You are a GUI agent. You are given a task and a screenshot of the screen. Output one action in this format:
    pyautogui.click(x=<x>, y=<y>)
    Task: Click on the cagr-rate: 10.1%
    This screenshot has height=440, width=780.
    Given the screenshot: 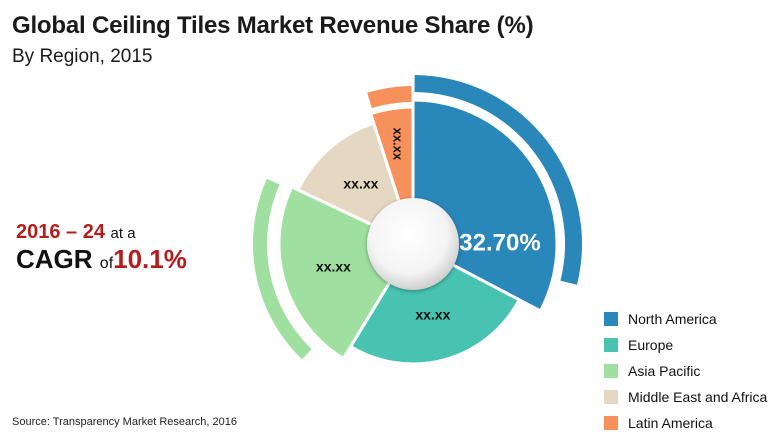 What is the action you would take?
    pyautogui.click(x=150, y=259)
    